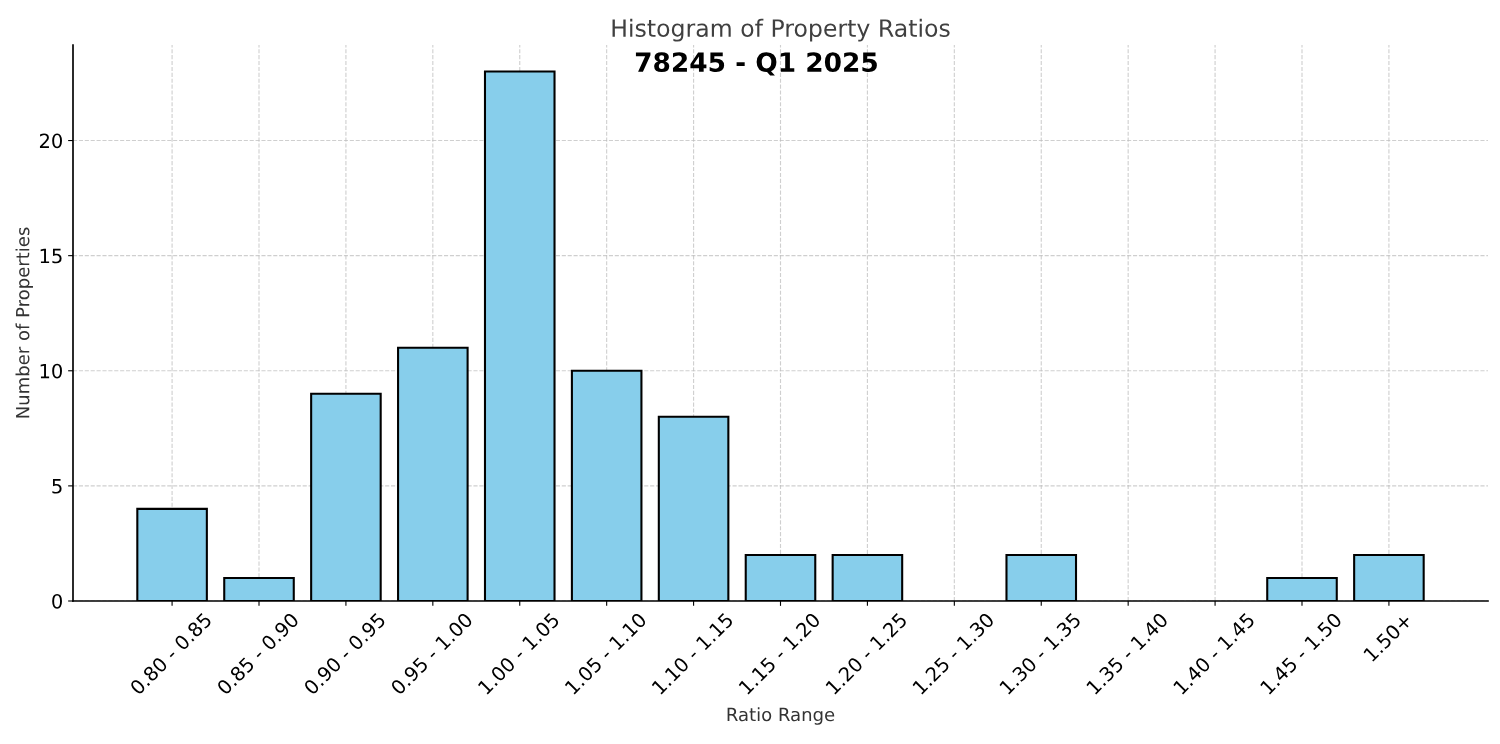  What do you see at coordinates (756, 64) in the screenshot?
I see `chart-subtitle: 78245 - Q1 2025` at bounding box center [756, 64].